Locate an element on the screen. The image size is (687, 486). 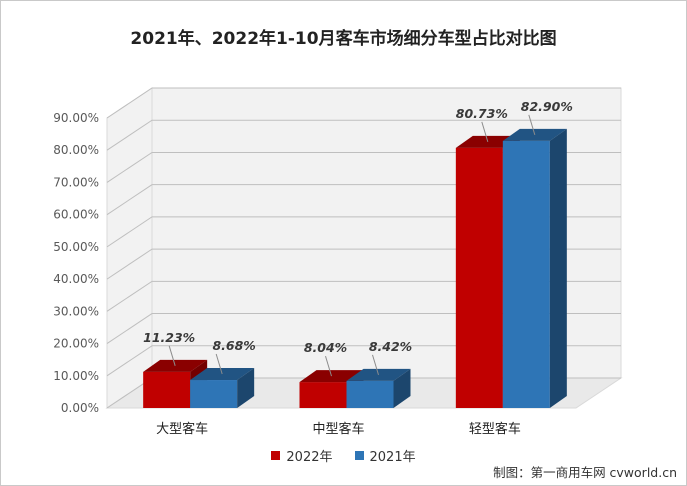
side-wall is located at coordinates (129, 248).